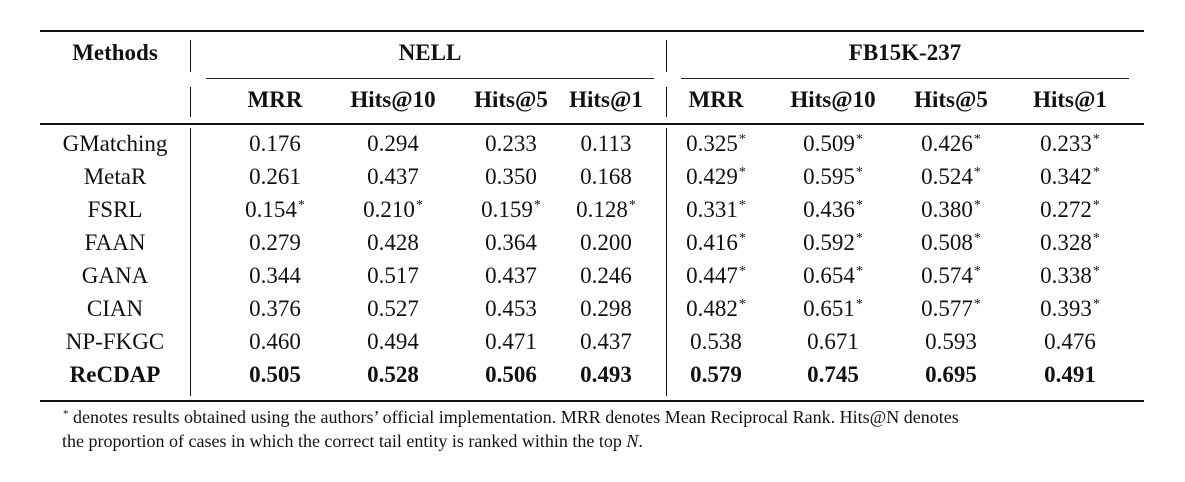  Describe the element at coordinates (393, 144) in the screenshot. I see `table-cell: 0.294` at that location.